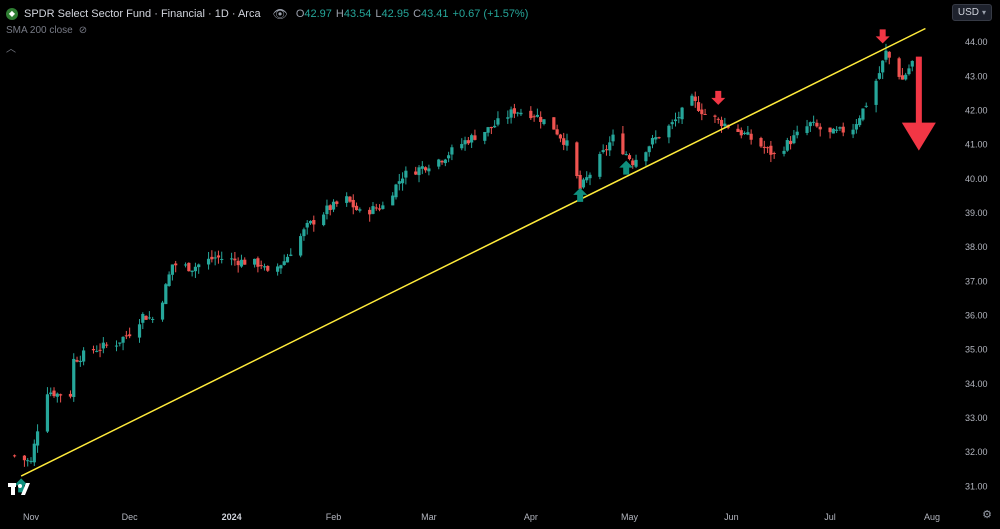 This screenshot has width=1000, height=529. I want to click on currency-select: USD ▾, so click(971, 12).